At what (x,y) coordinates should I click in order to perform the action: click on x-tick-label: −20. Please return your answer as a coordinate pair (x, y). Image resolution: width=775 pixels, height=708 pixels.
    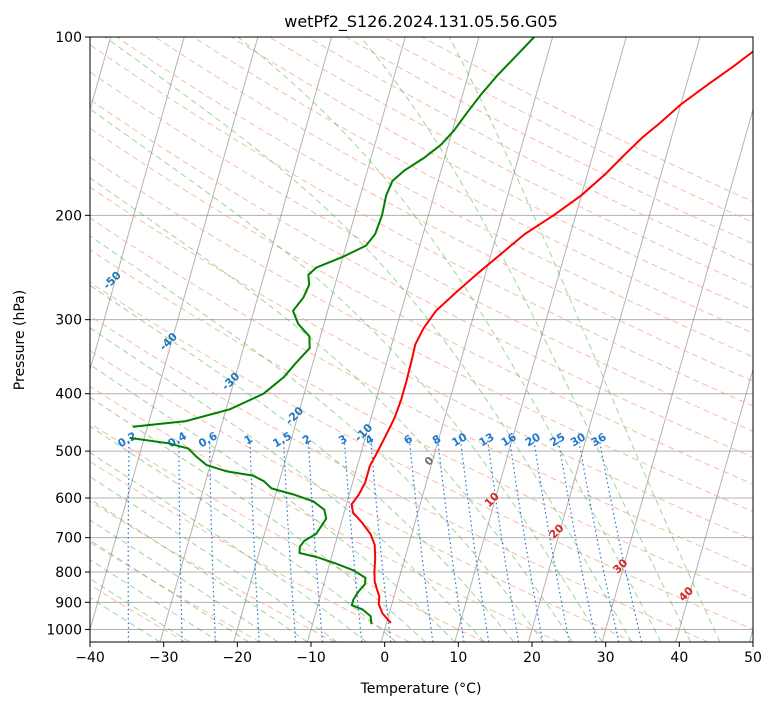
    Looking at the image, I should click on (238, 658).